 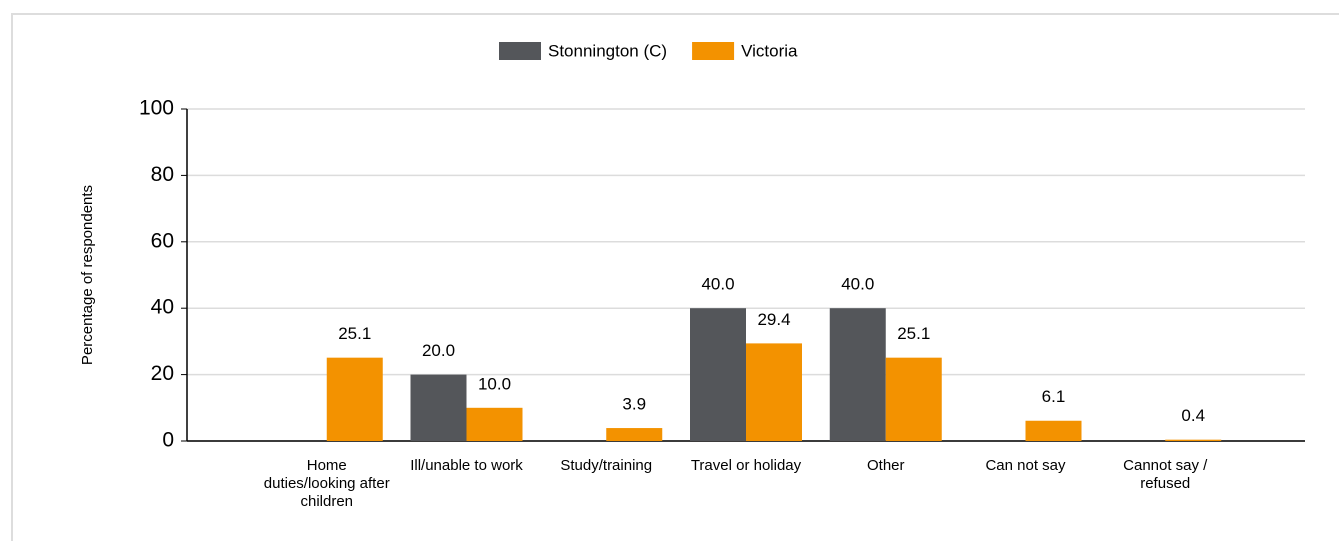 I want to click on data-label: 3.9, so click(x=634, y=404).